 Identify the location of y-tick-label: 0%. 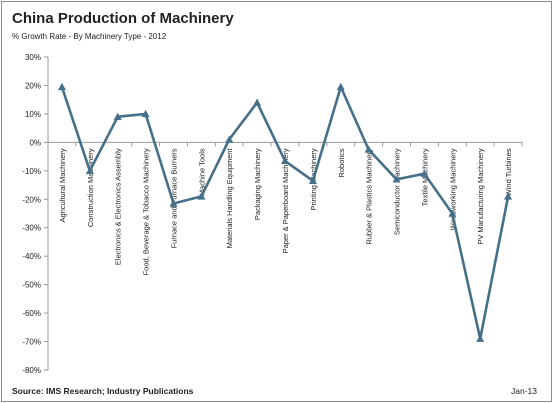
(35, 142).